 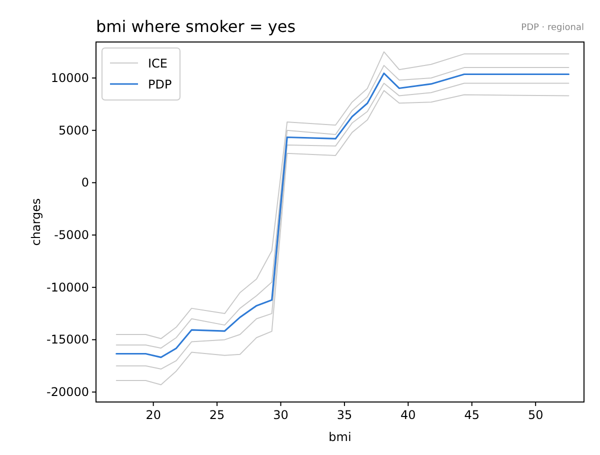 What do you see at coordinates (408, 415) in the screenshot?
I see `x-tick-label: 40` at bounding box center [408, 415].